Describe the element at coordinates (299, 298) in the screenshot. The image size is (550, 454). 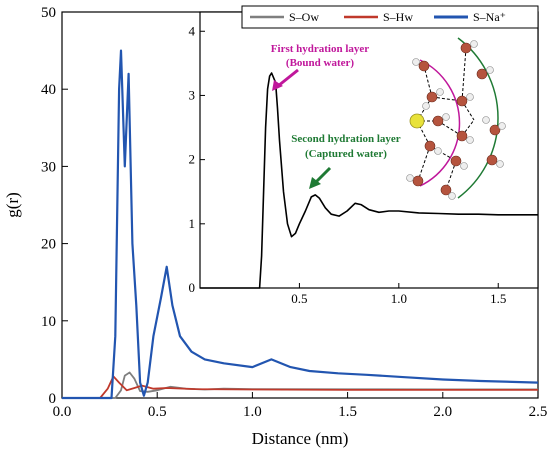
I see `inset-x-tick-label: 0.5` at that location.